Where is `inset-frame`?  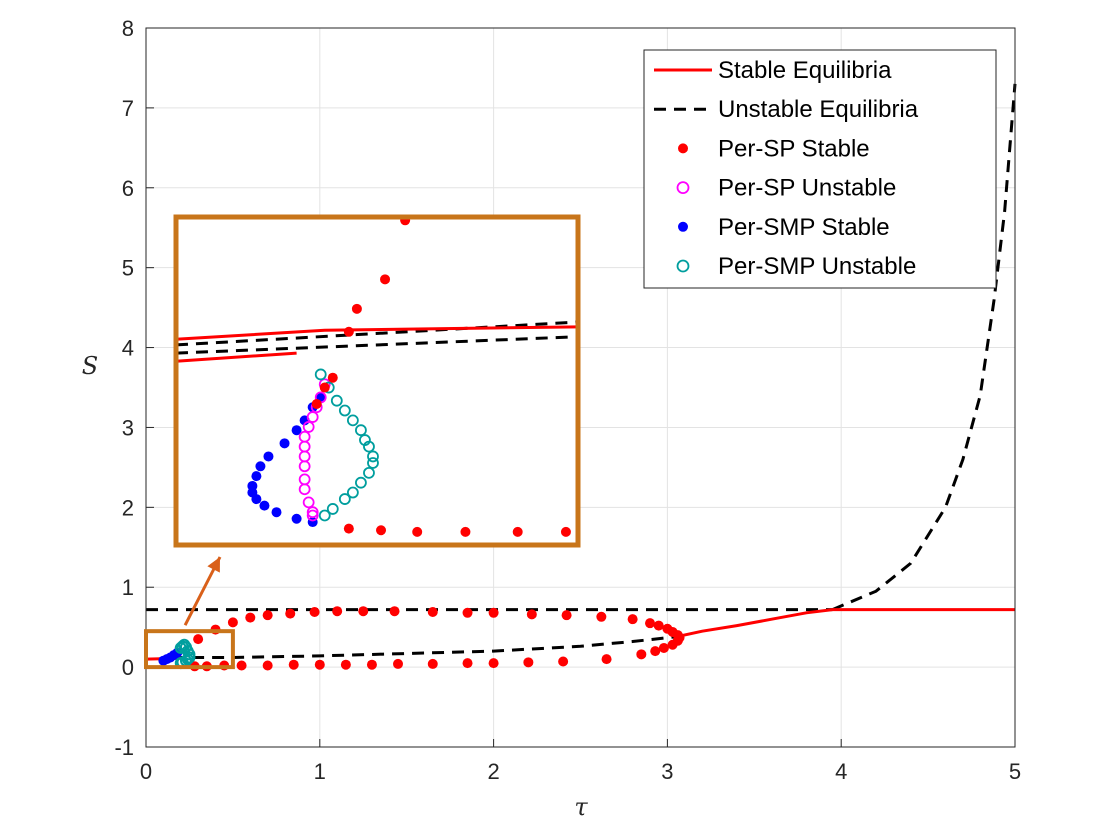 inset-frame is located at coordinates (377, 381).